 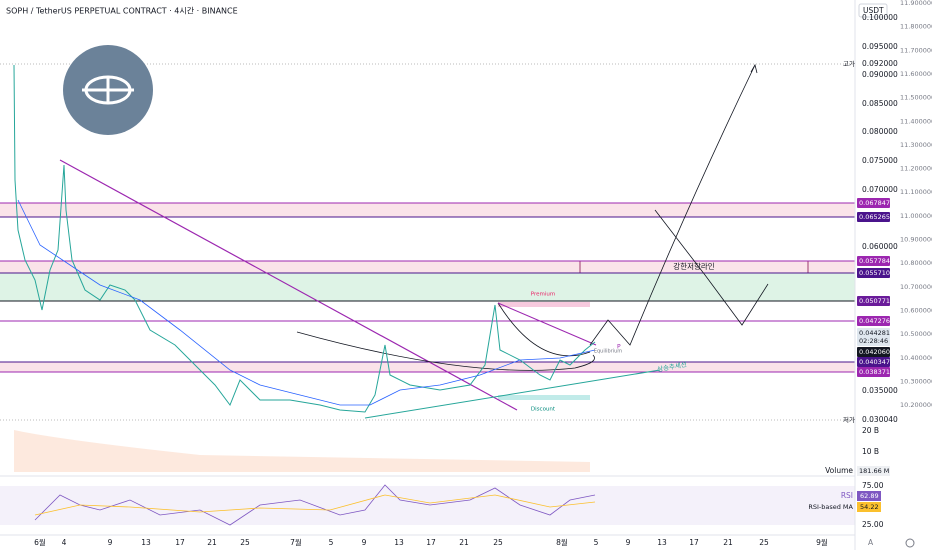 I want to click on secondary-price-label: 11.200000, so click(x=916, y=169).